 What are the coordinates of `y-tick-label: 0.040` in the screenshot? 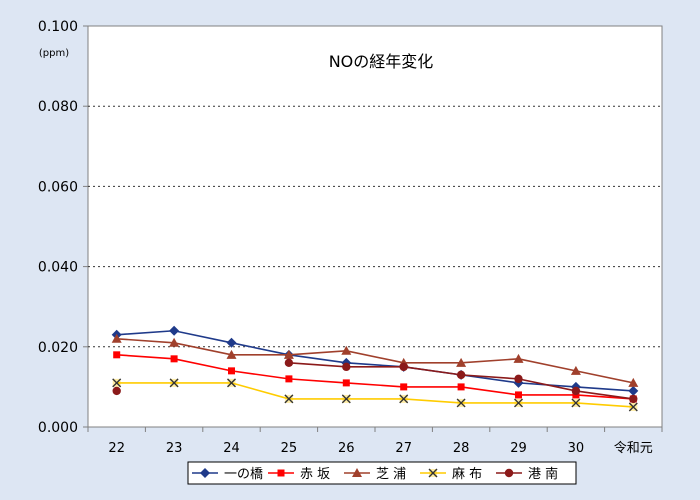 It's located at (58, 268).